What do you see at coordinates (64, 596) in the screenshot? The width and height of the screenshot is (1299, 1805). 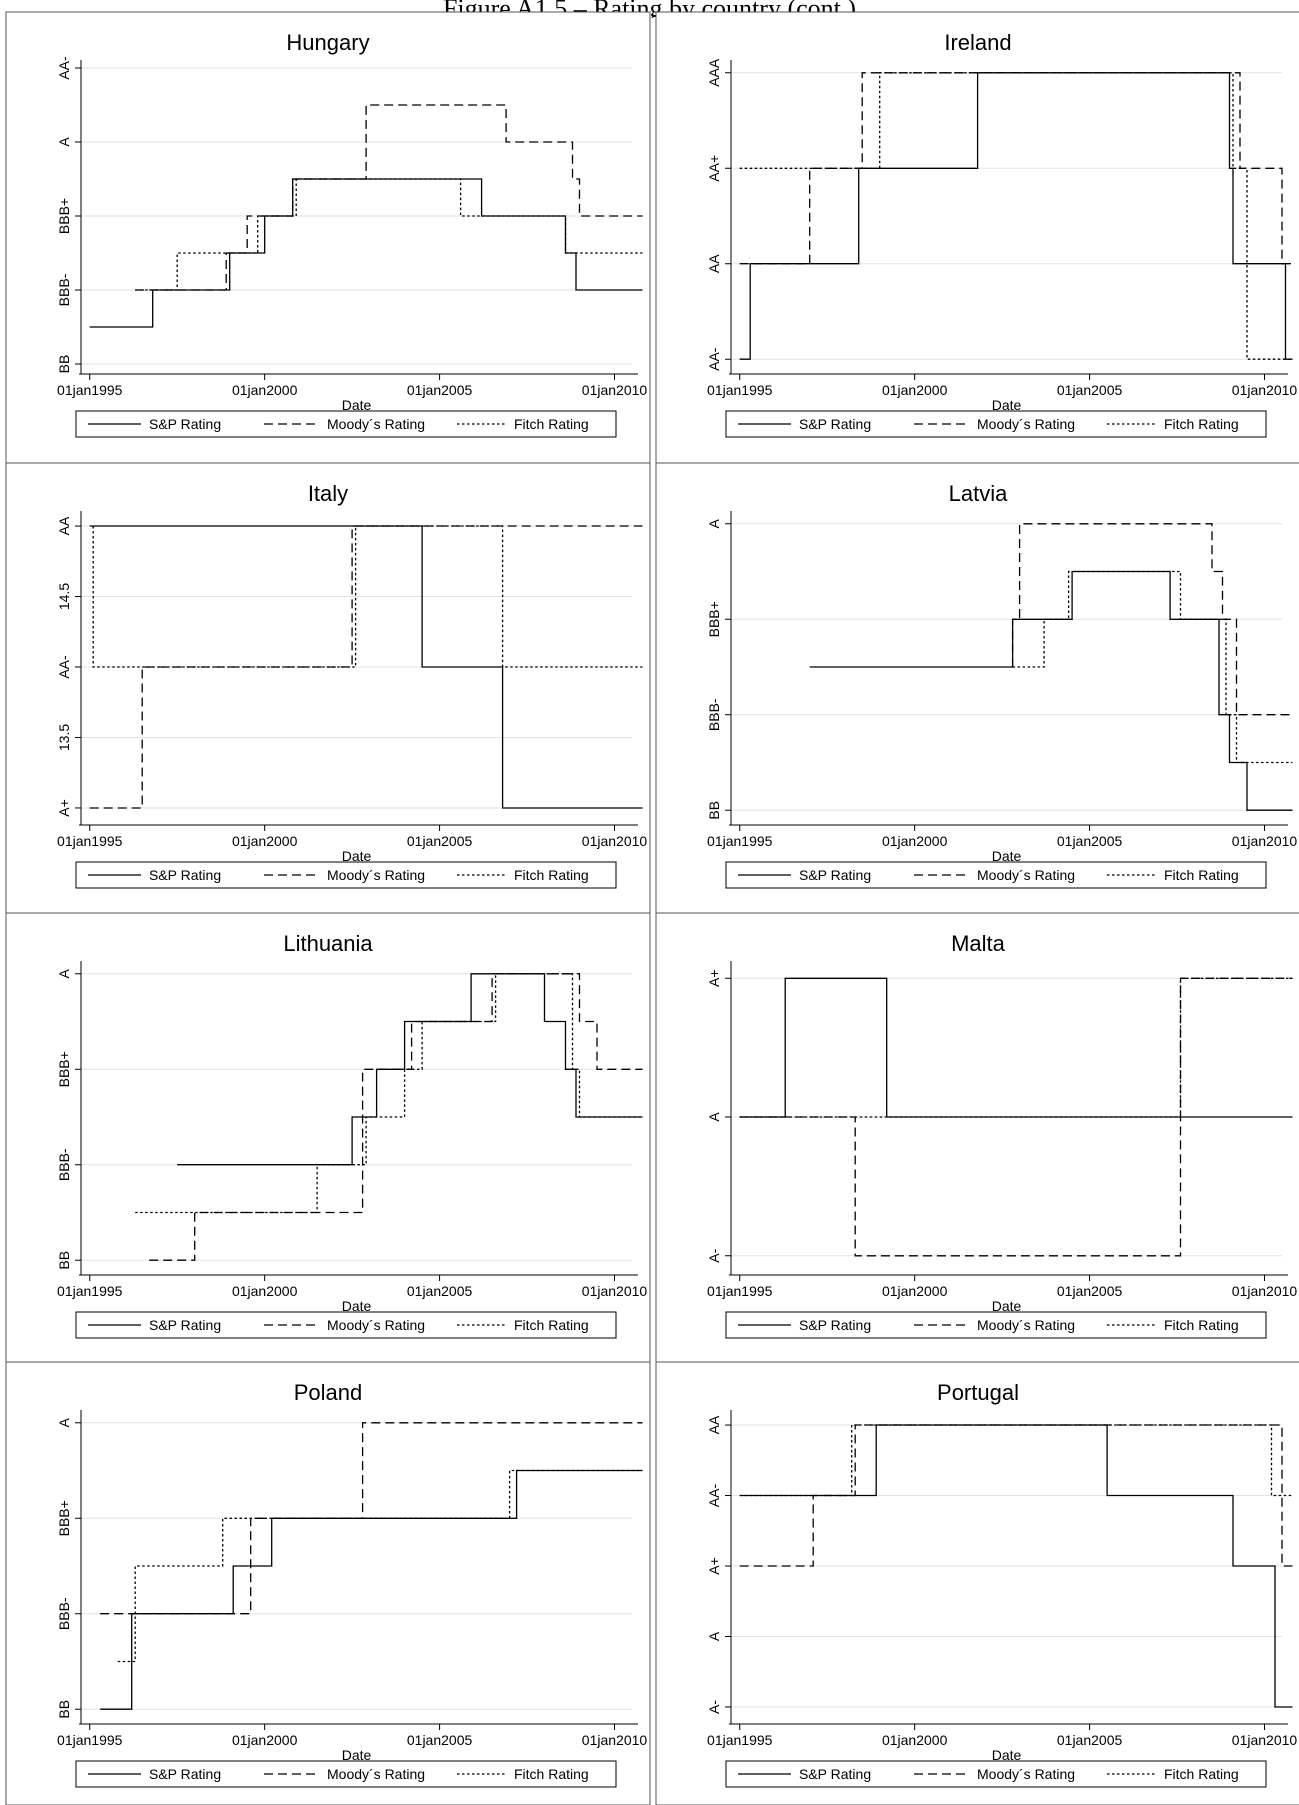 I see `y-tick-label: 14.5` at bounding box center [64, 596].